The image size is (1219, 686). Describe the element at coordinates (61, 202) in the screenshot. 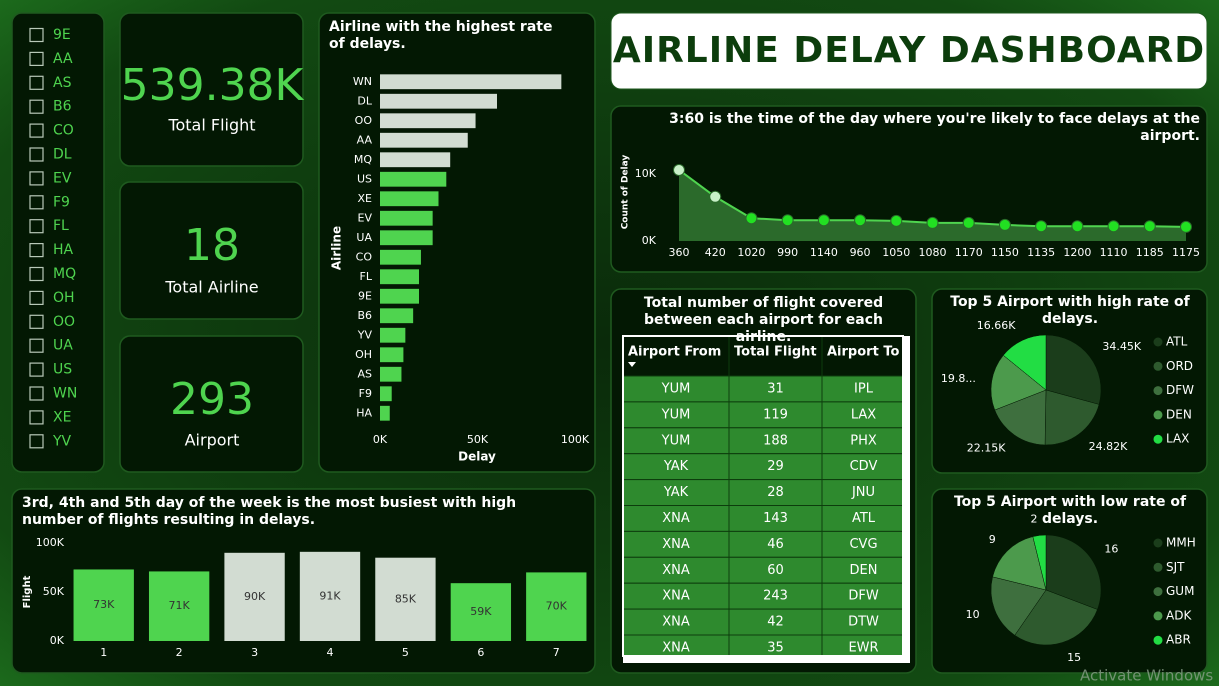

I see `slicer-item: F9` at that location.